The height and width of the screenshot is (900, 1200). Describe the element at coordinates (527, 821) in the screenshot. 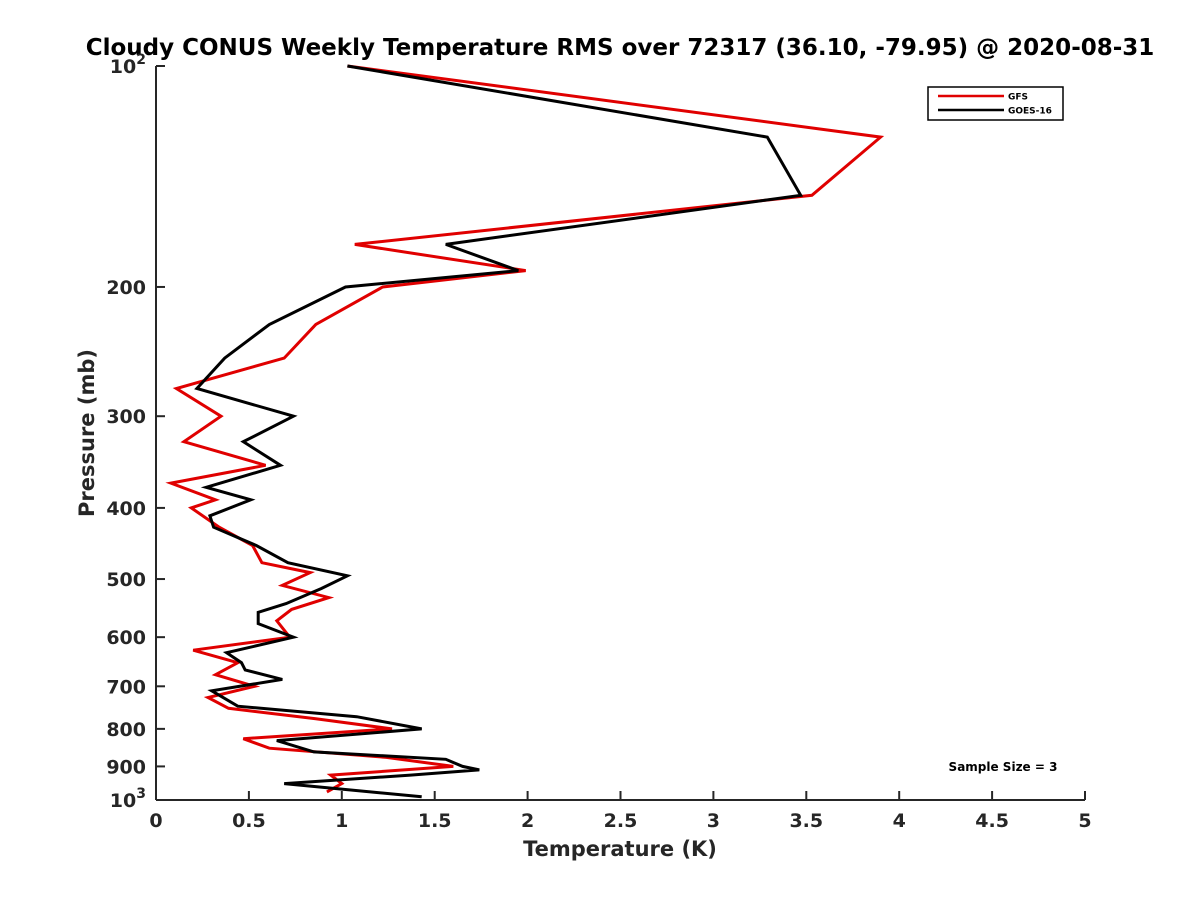

I see `x-tick-label: 2` at that location.